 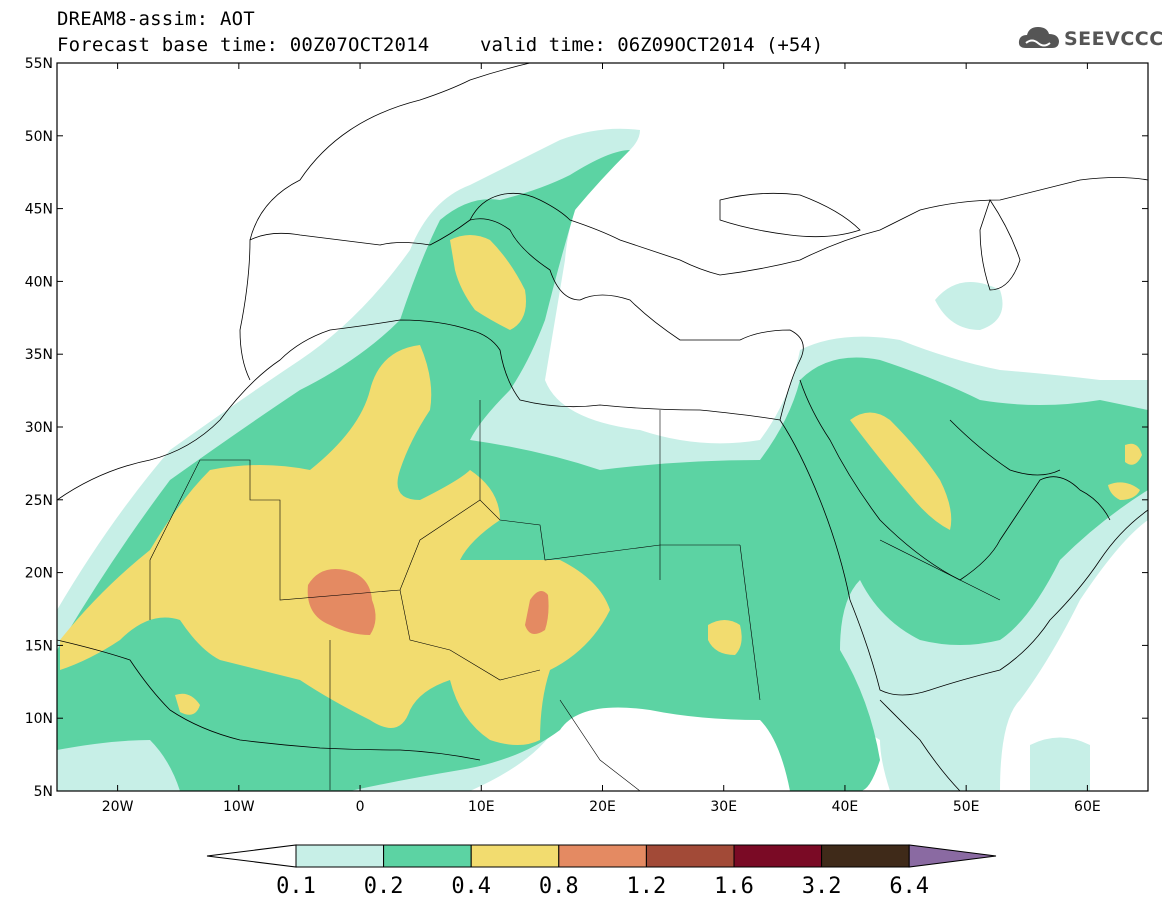 What do you see at coordinates (725, 637) in the screenshot?
I see `aot-level-0.4-sudan` at bounding box center [725, 637].